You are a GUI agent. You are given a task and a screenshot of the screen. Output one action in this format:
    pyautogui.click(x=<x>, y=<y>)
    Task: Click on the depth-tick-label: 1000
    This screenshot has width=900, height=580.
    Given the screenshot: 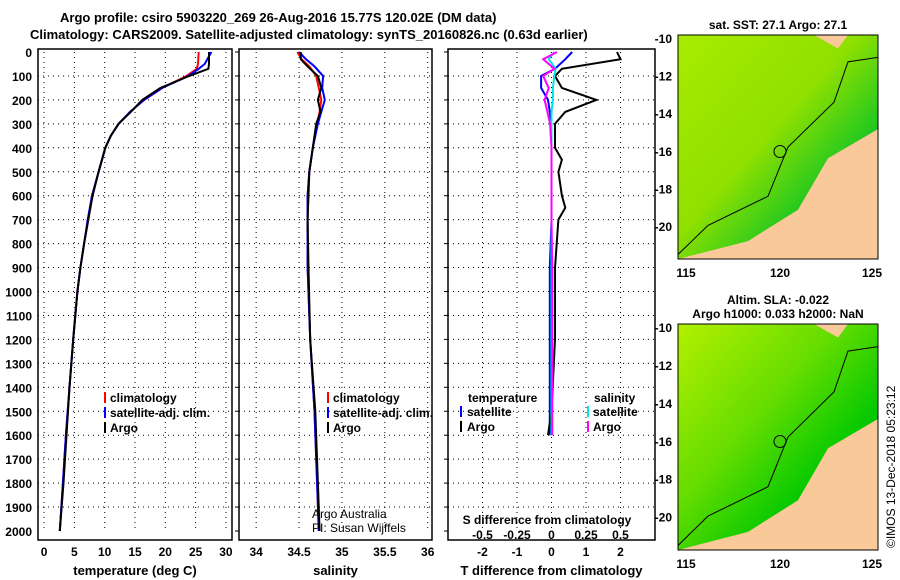 What is the action you would take?
    pyautogui.click(x=18, y=293)
    